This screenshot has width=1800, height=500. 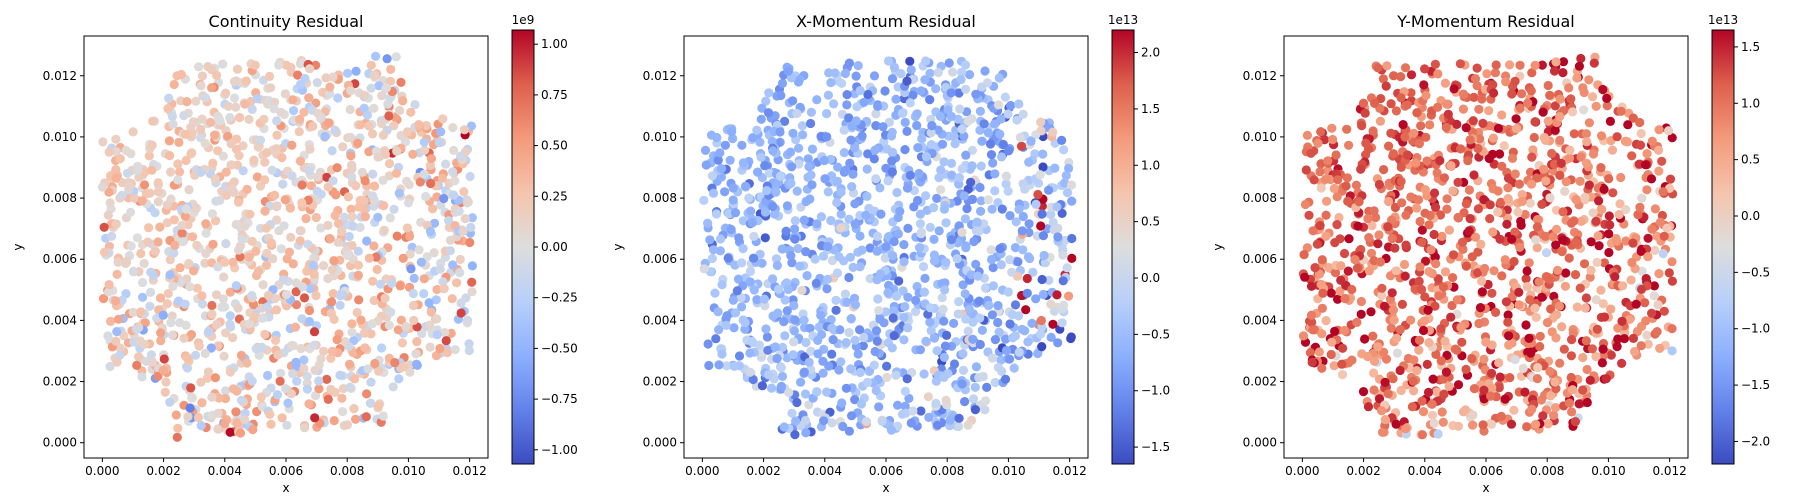 What do you see at coordinates (1155, 391) in the screenshot?
I see `colorbar-tick-label: −1.0` at bounding box center [1155, 391].